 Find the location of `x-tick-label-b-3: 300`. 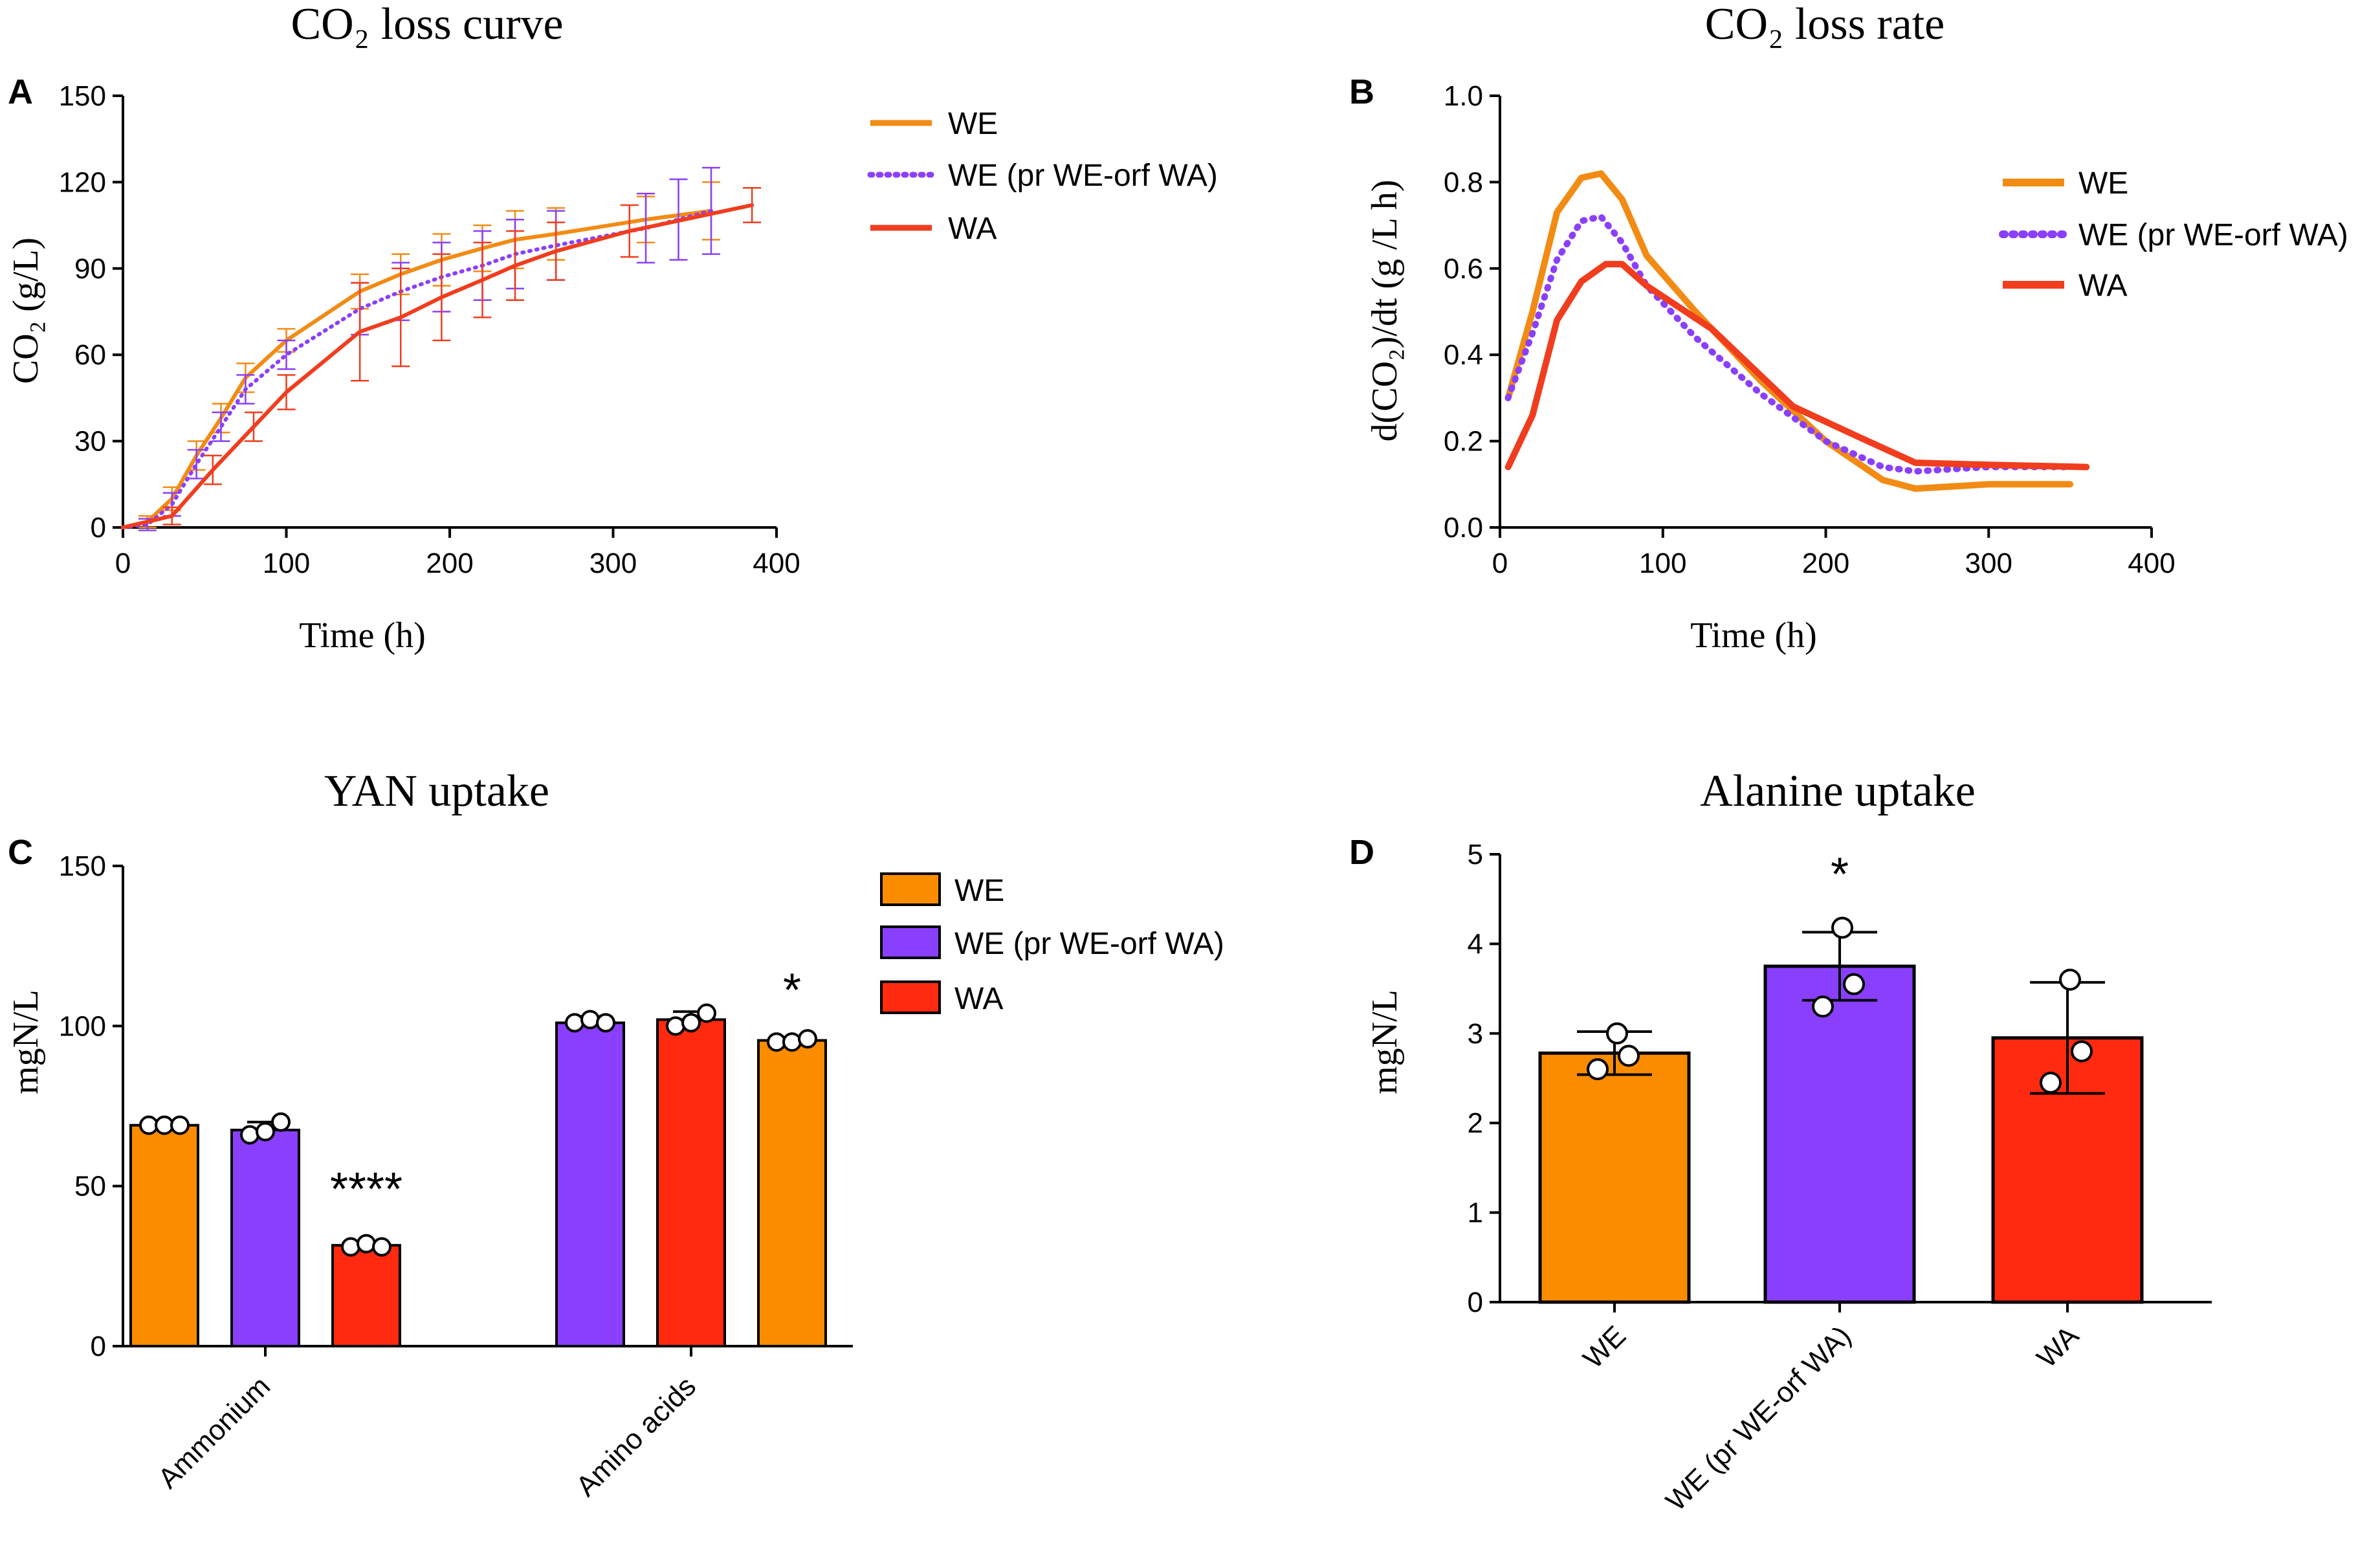

x-tick-label-b-3: 300 is located at coordinates (1989, 564).